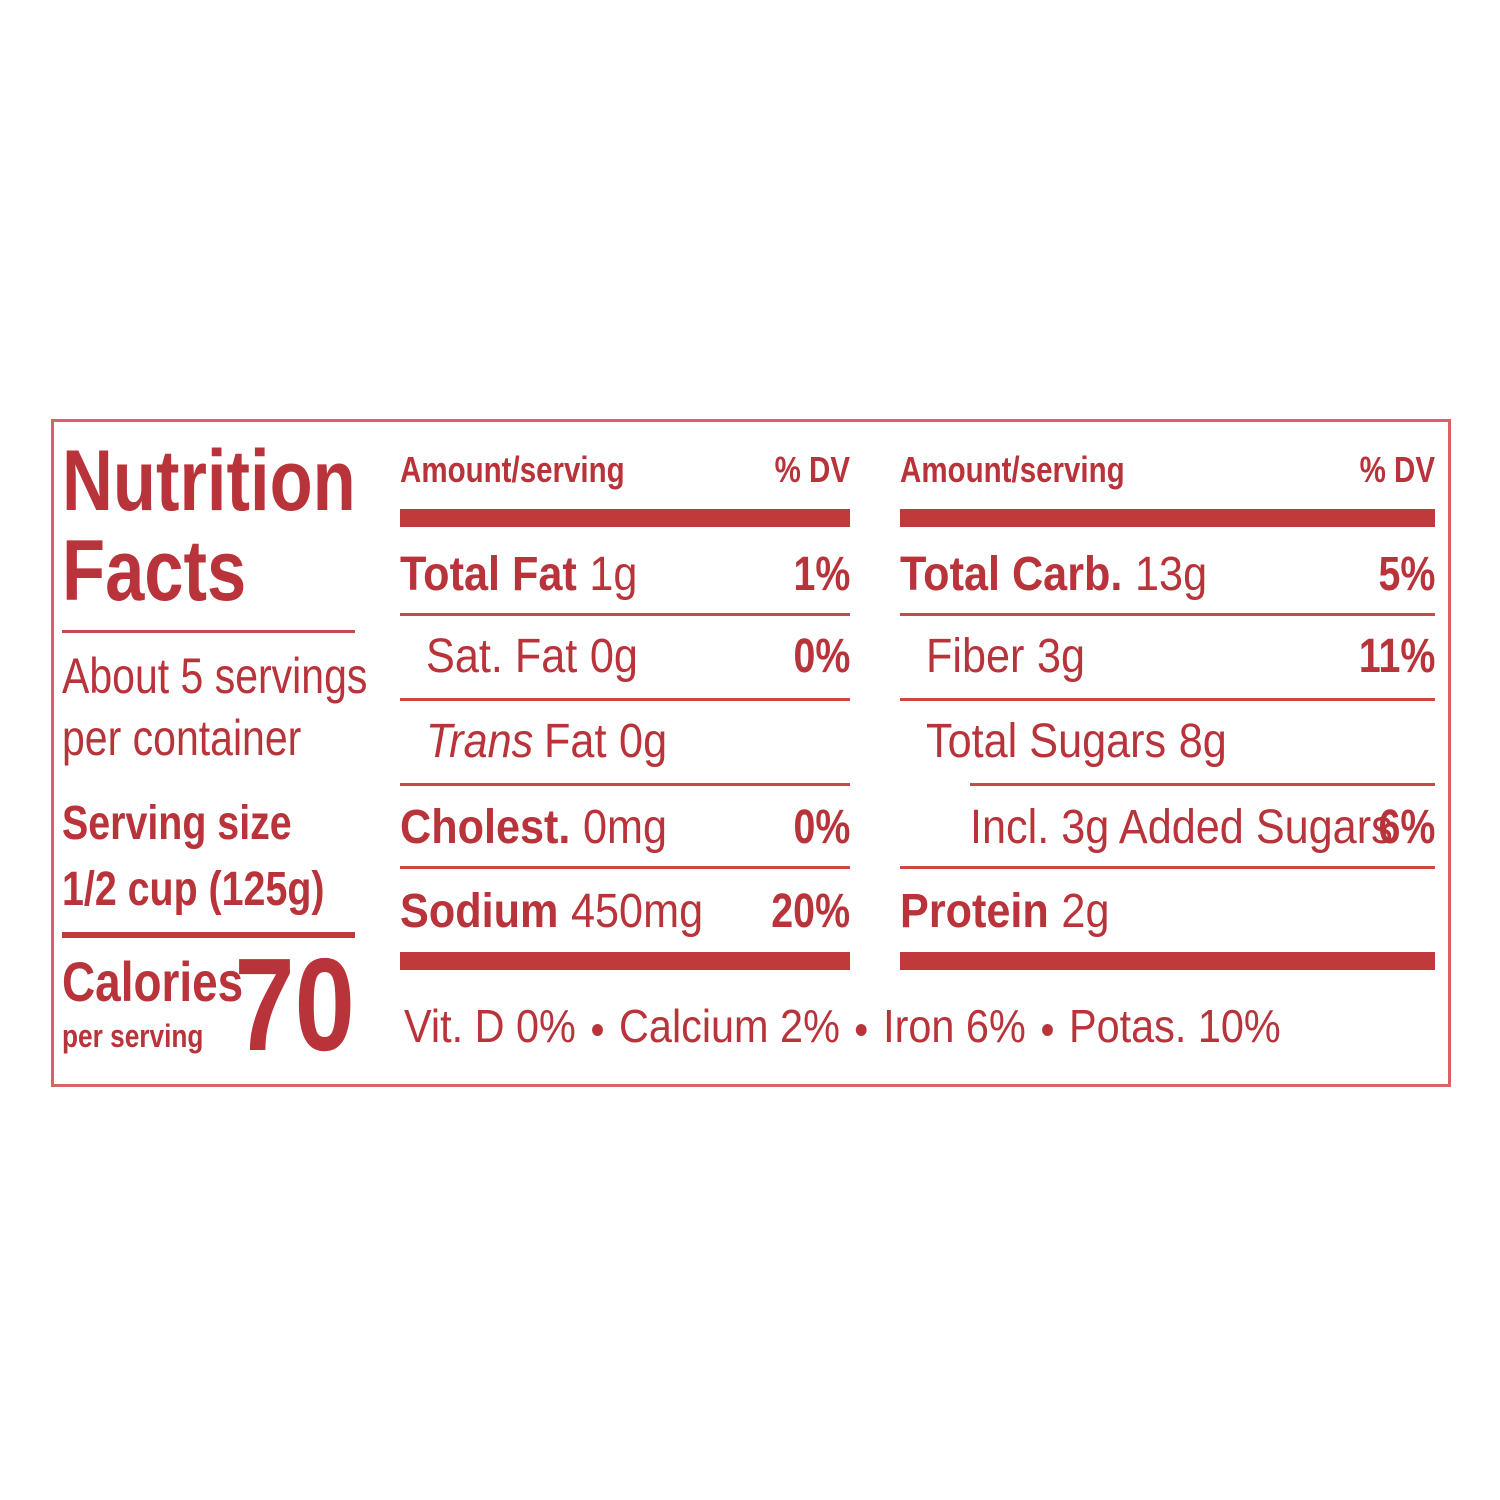 The height and width of the screenshot is (1500, 1500). What do you see at coordinates (294, 1004) in the screenshot?
I see `calories-value: 70` at bounding box center [294, 1004].